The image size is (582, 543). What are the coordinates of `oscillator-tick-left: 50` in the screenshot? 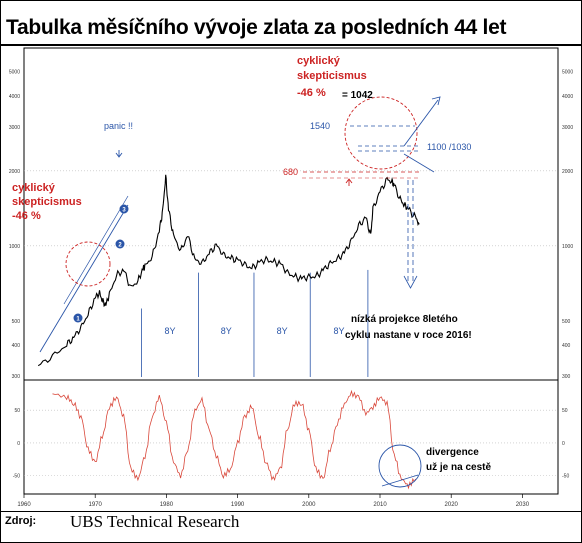 It's located at (17, 411).